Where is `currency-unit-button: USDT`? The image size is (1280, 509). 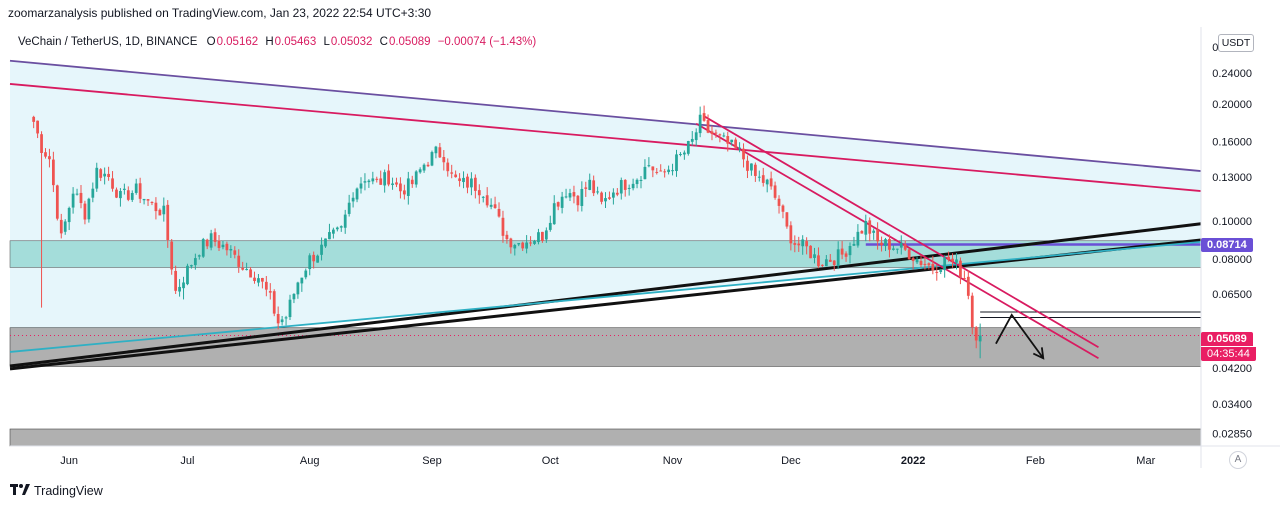
currency-unit-button: USDT is located at coordinates (1236, 43).